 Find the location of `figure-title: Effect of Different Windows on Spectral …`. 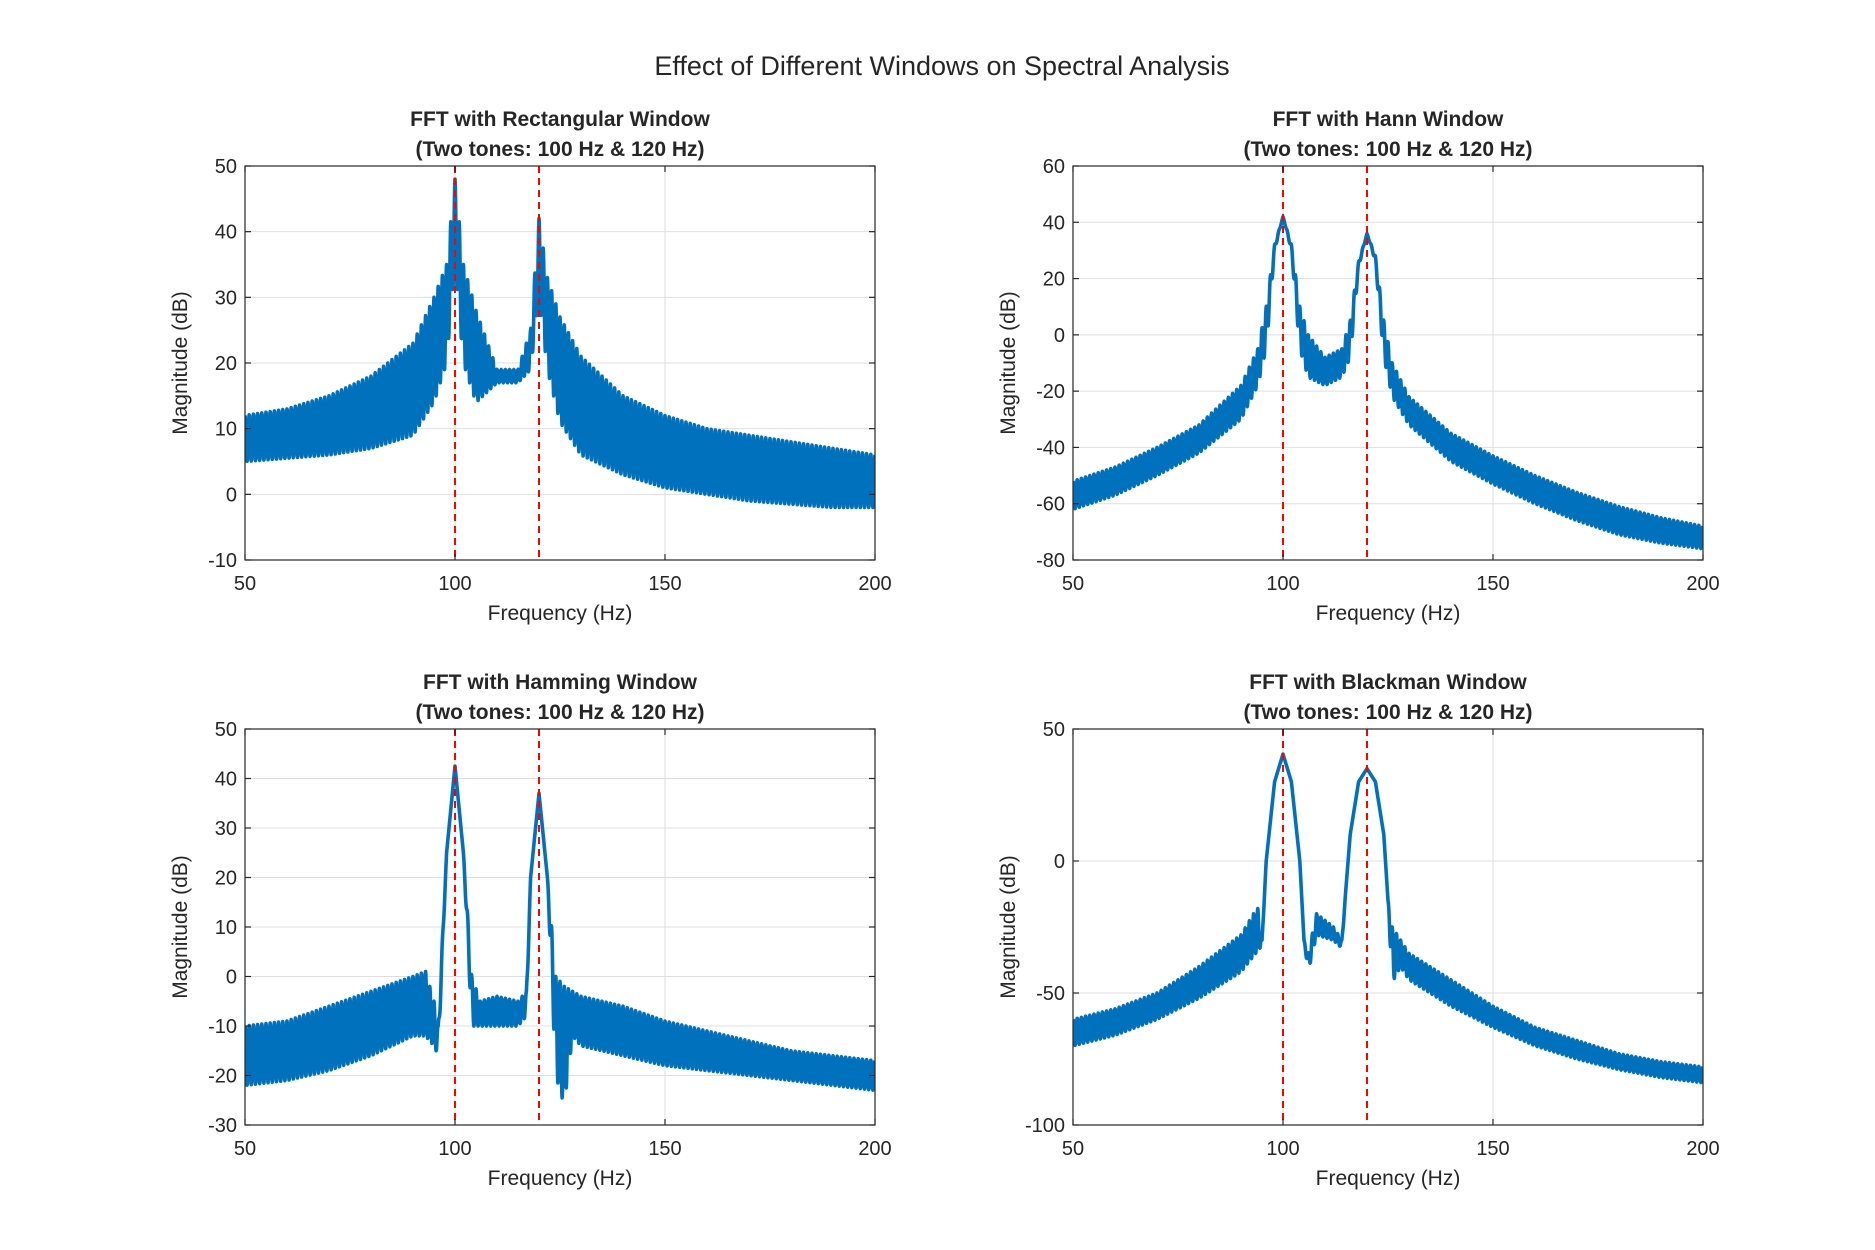

figure-title: Effect of Different Windows on Spectral … is located at coordinates (941, 66).